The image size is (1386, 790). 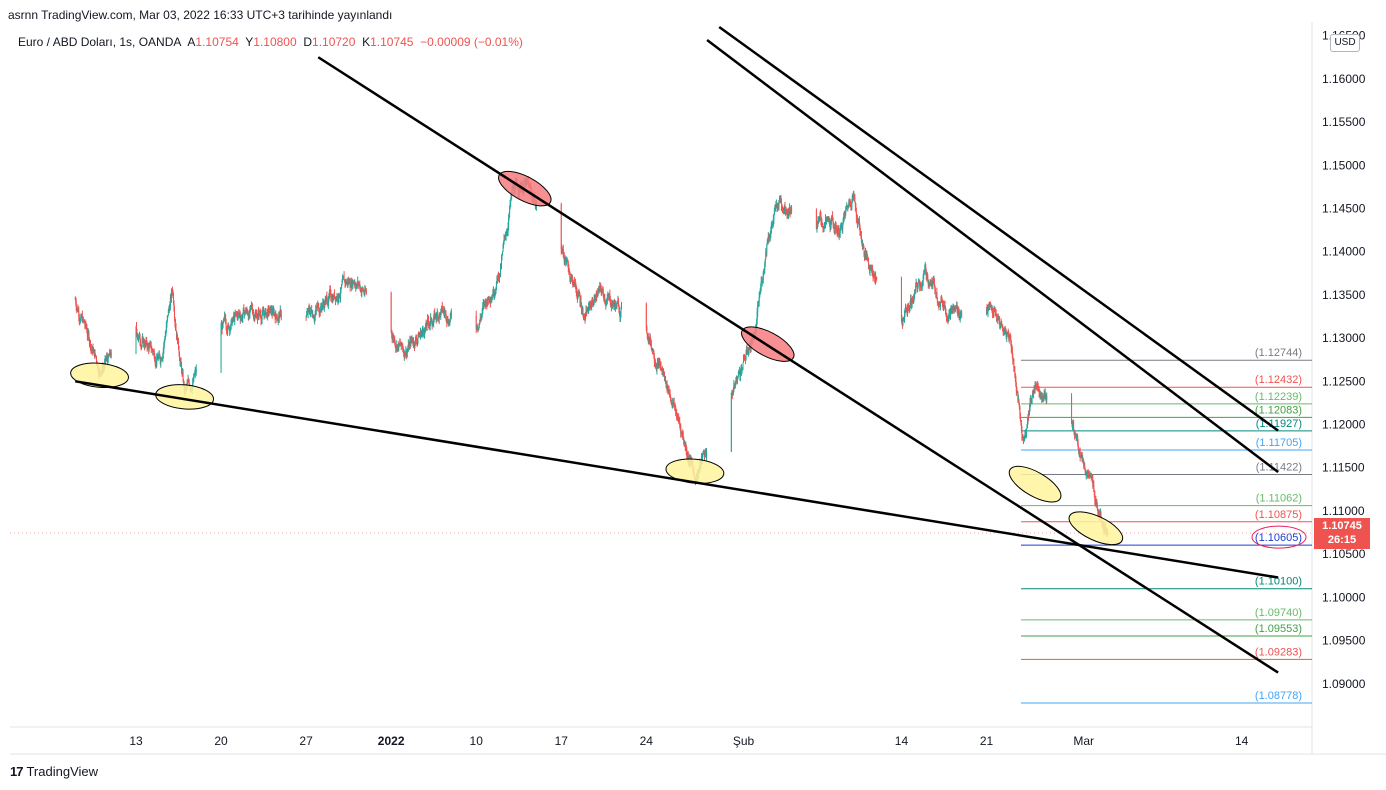 What do you see at coordinates (688, 741) in the screenshot?
I see `time-axis: 13 20 27 2022 10 17 24 Şub 14 21 Mar 14` at bounding box center [688, 741].